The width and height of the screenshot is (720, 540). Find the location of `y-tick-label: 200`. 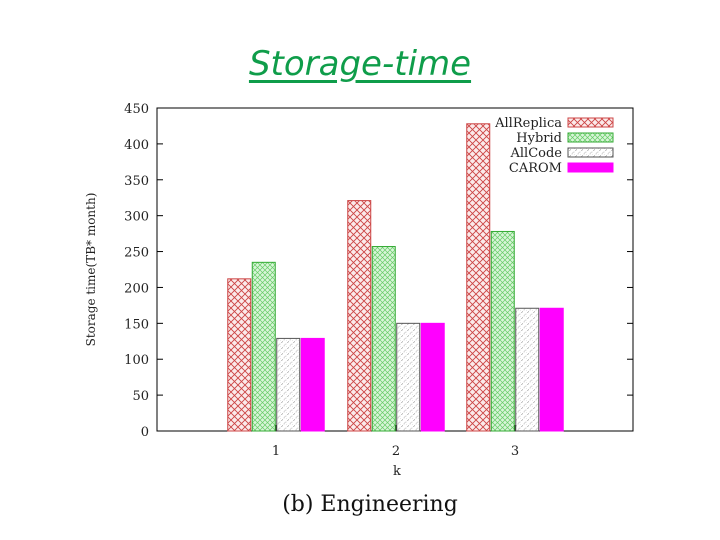

y-tick-label: 200 is located at coordinates (136, 288).